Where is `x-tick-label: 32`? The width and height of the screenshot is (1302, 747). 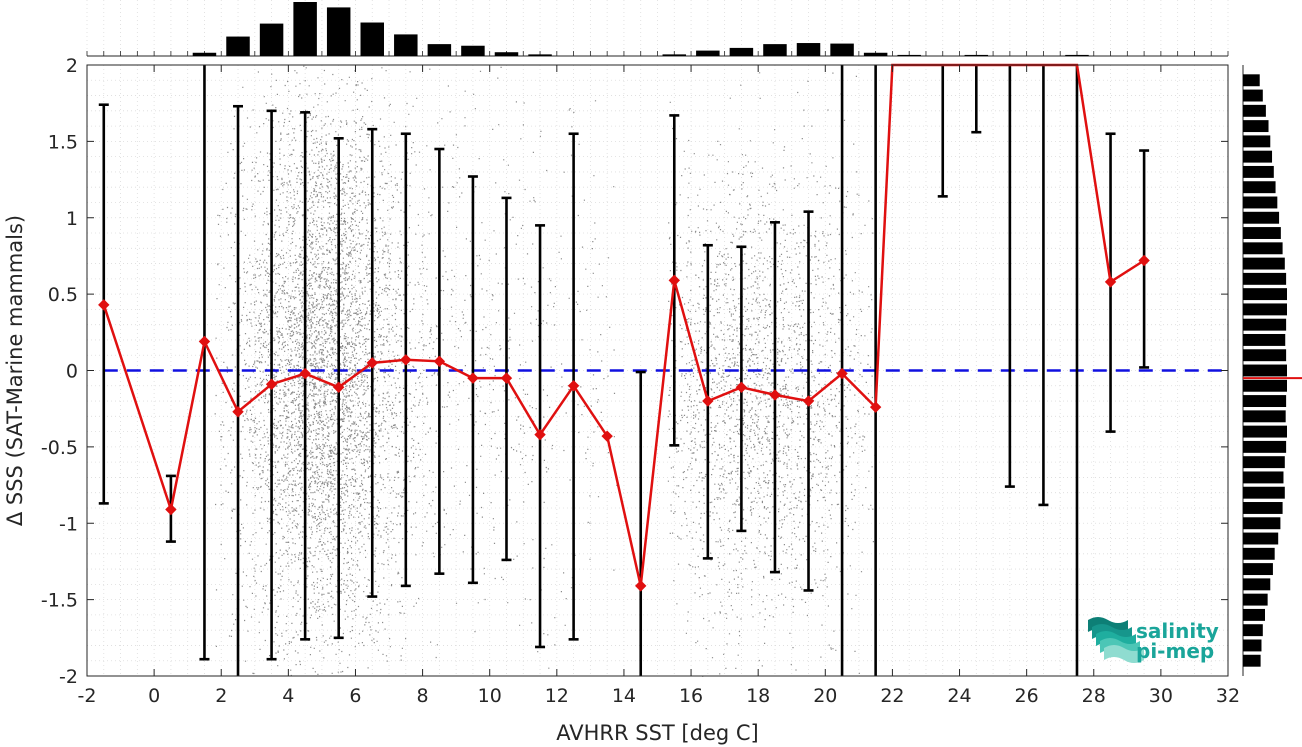 x-tick-label: 32 is located at coordinates (1228, 696).